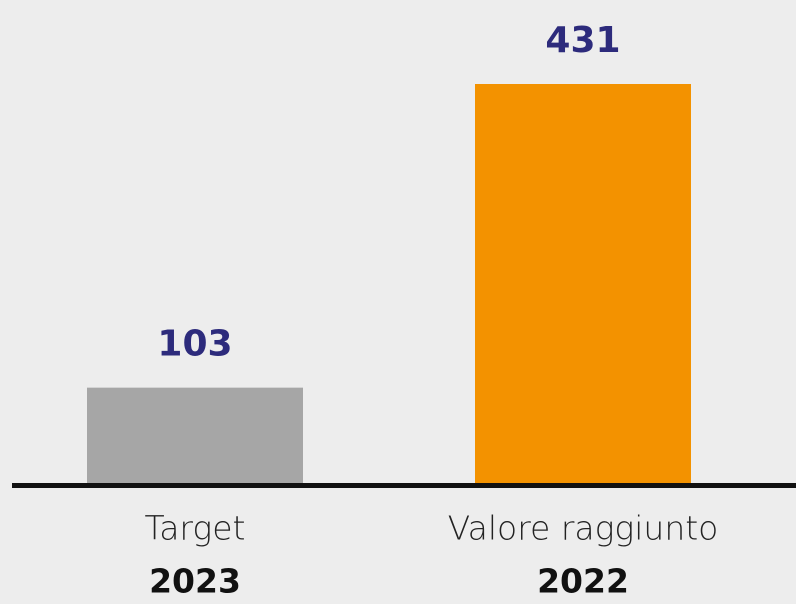  What do you see at coordinates (583, 528) in the screenshot?
I see `category-label: Valore raggiunto` at bounding box center [583, 528].